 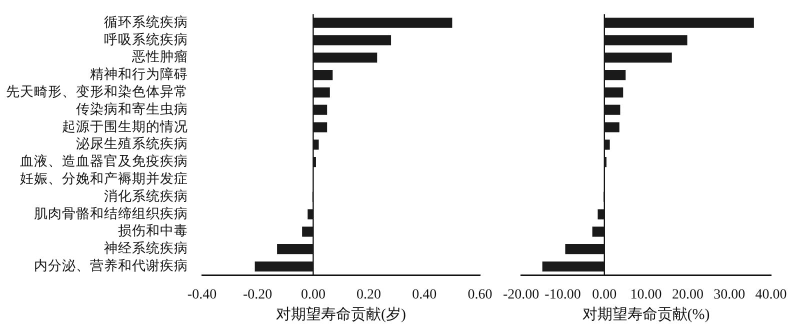 I want to click on y-tick-label: 精神和行为障碍, so click(x=139, y=74).